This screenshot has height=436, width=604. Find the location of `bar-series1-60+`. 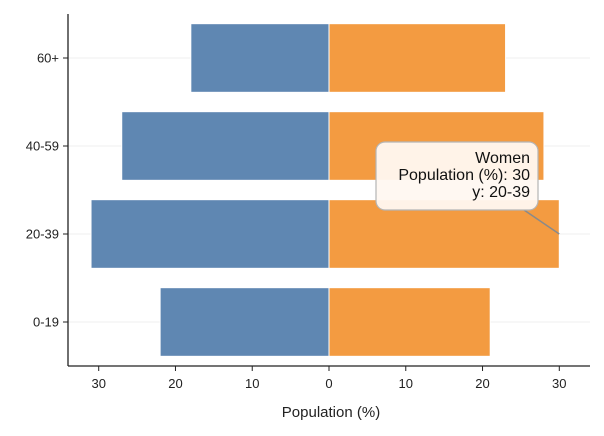

bar-series1-60+ is located at coordinates (417, 58).